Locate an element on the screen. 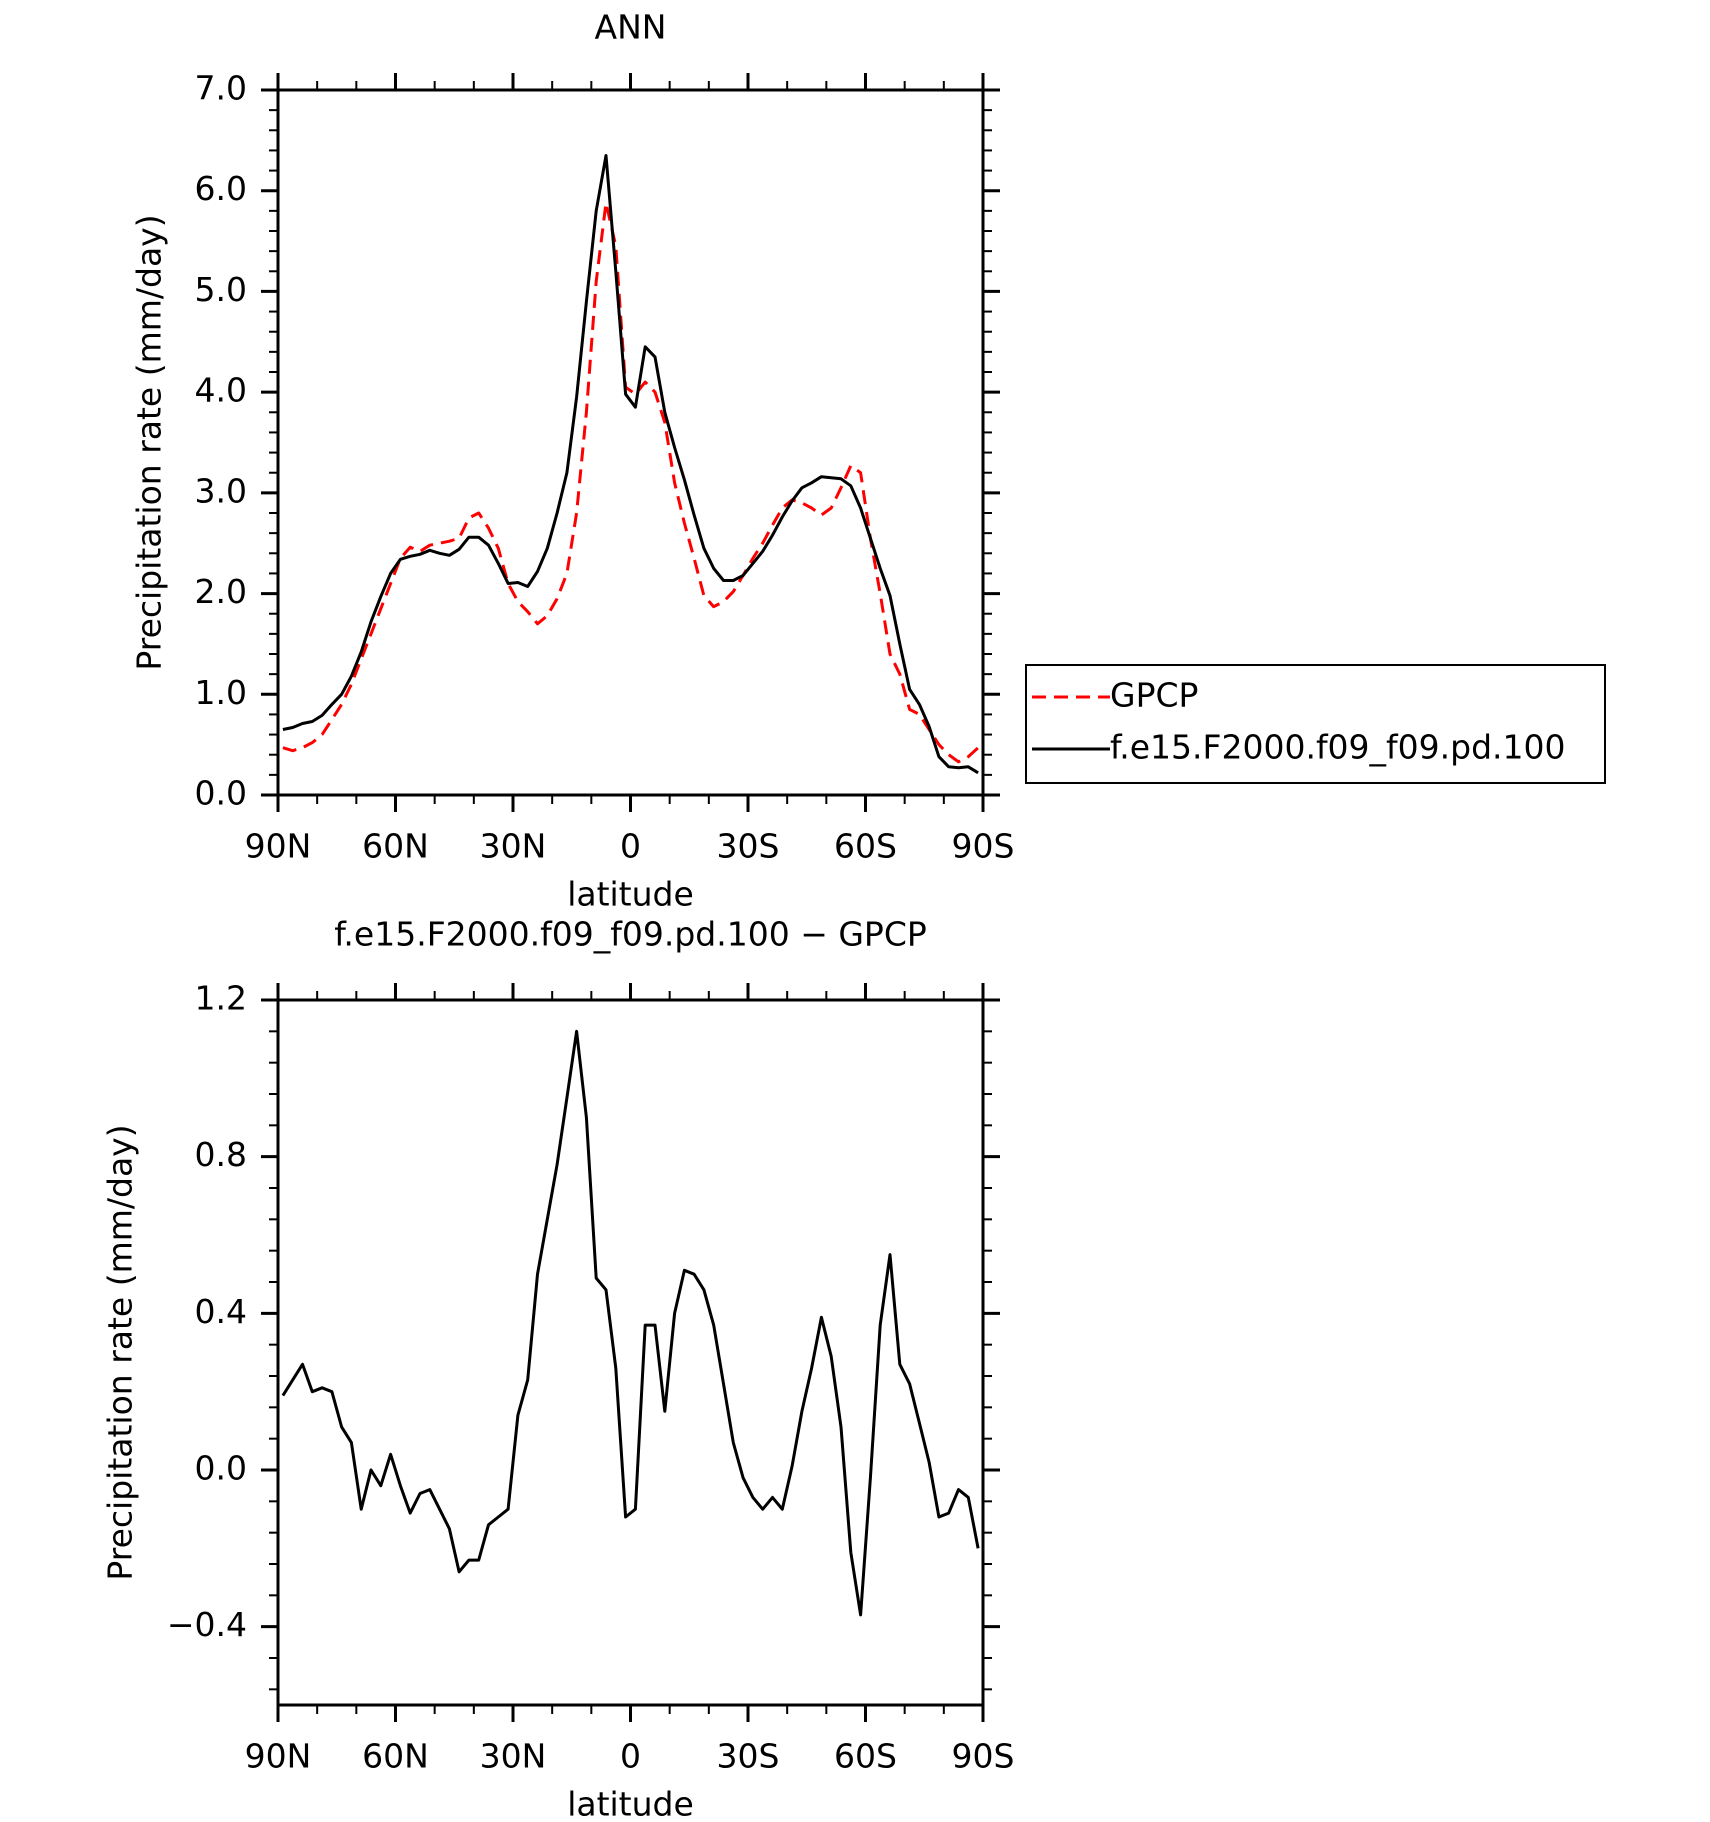  chart-title: f.e15.F2000.f09_f09.pd.100 − GPCP is located at coordinates (630, 934).